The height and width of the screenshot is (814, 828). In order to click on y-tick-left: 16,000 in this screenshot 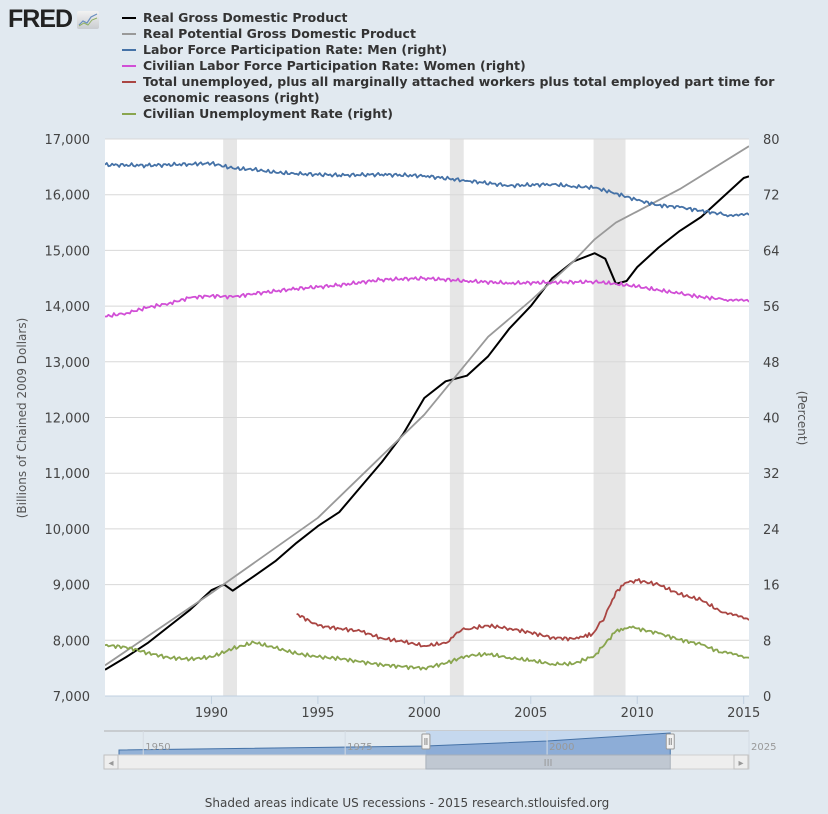, I will do `click(68, 196)`.